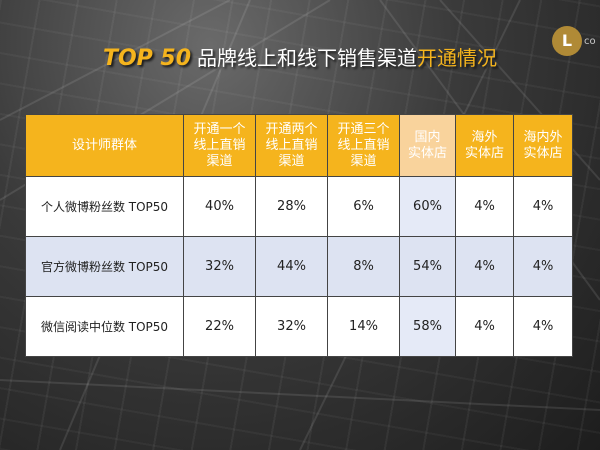 Image resolution: width=600 pixels, height=450 pixels. I want to click on table-cell: 8%, so click(363, 266).